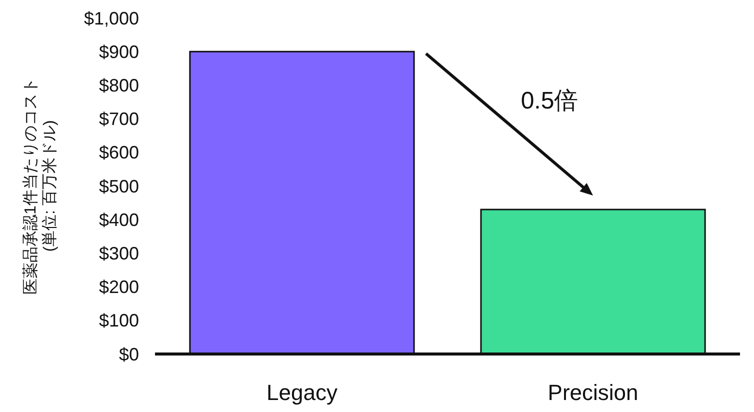 The image size is (754, 412). I want to click on y-tick-label: $900, so click(118, 52).